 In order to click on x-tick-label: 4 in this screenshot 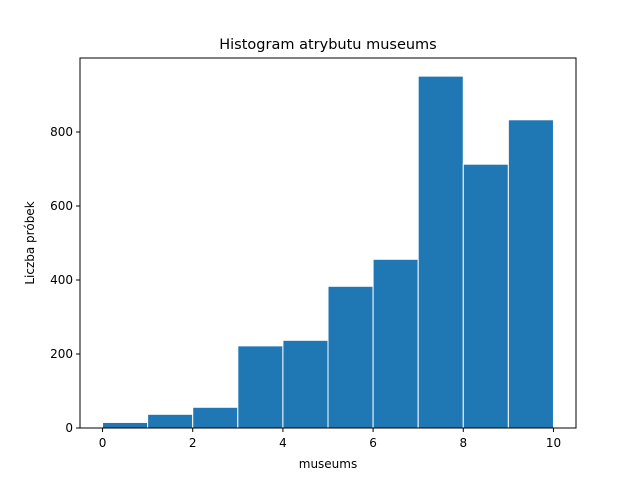, I will do `click(283, 443)`.